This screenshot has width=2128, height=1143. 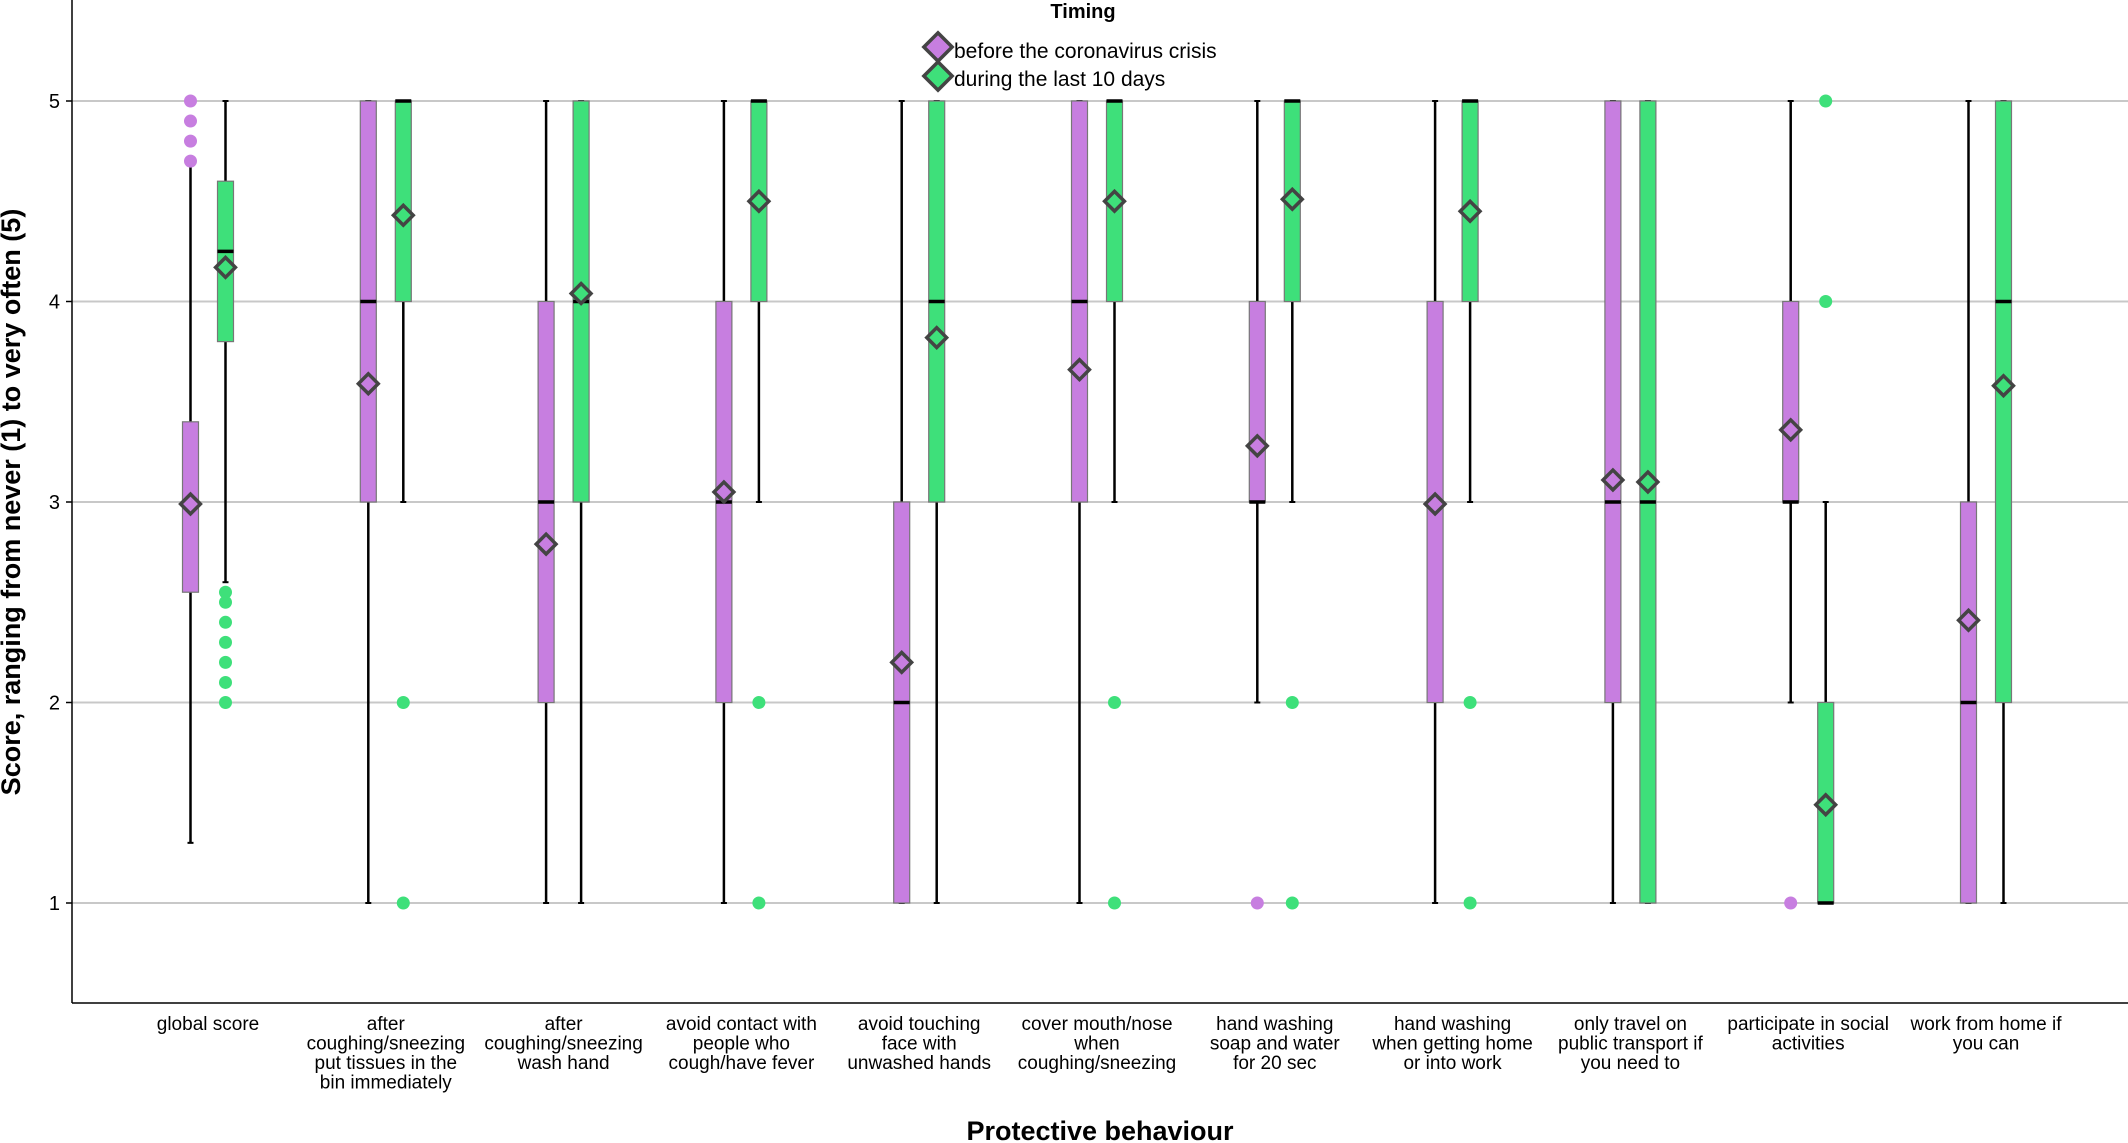 What do you see at coordinates (54, 704) in the screenshot?
I see `y-tick-label: 2` at bounding box center [54, 704].